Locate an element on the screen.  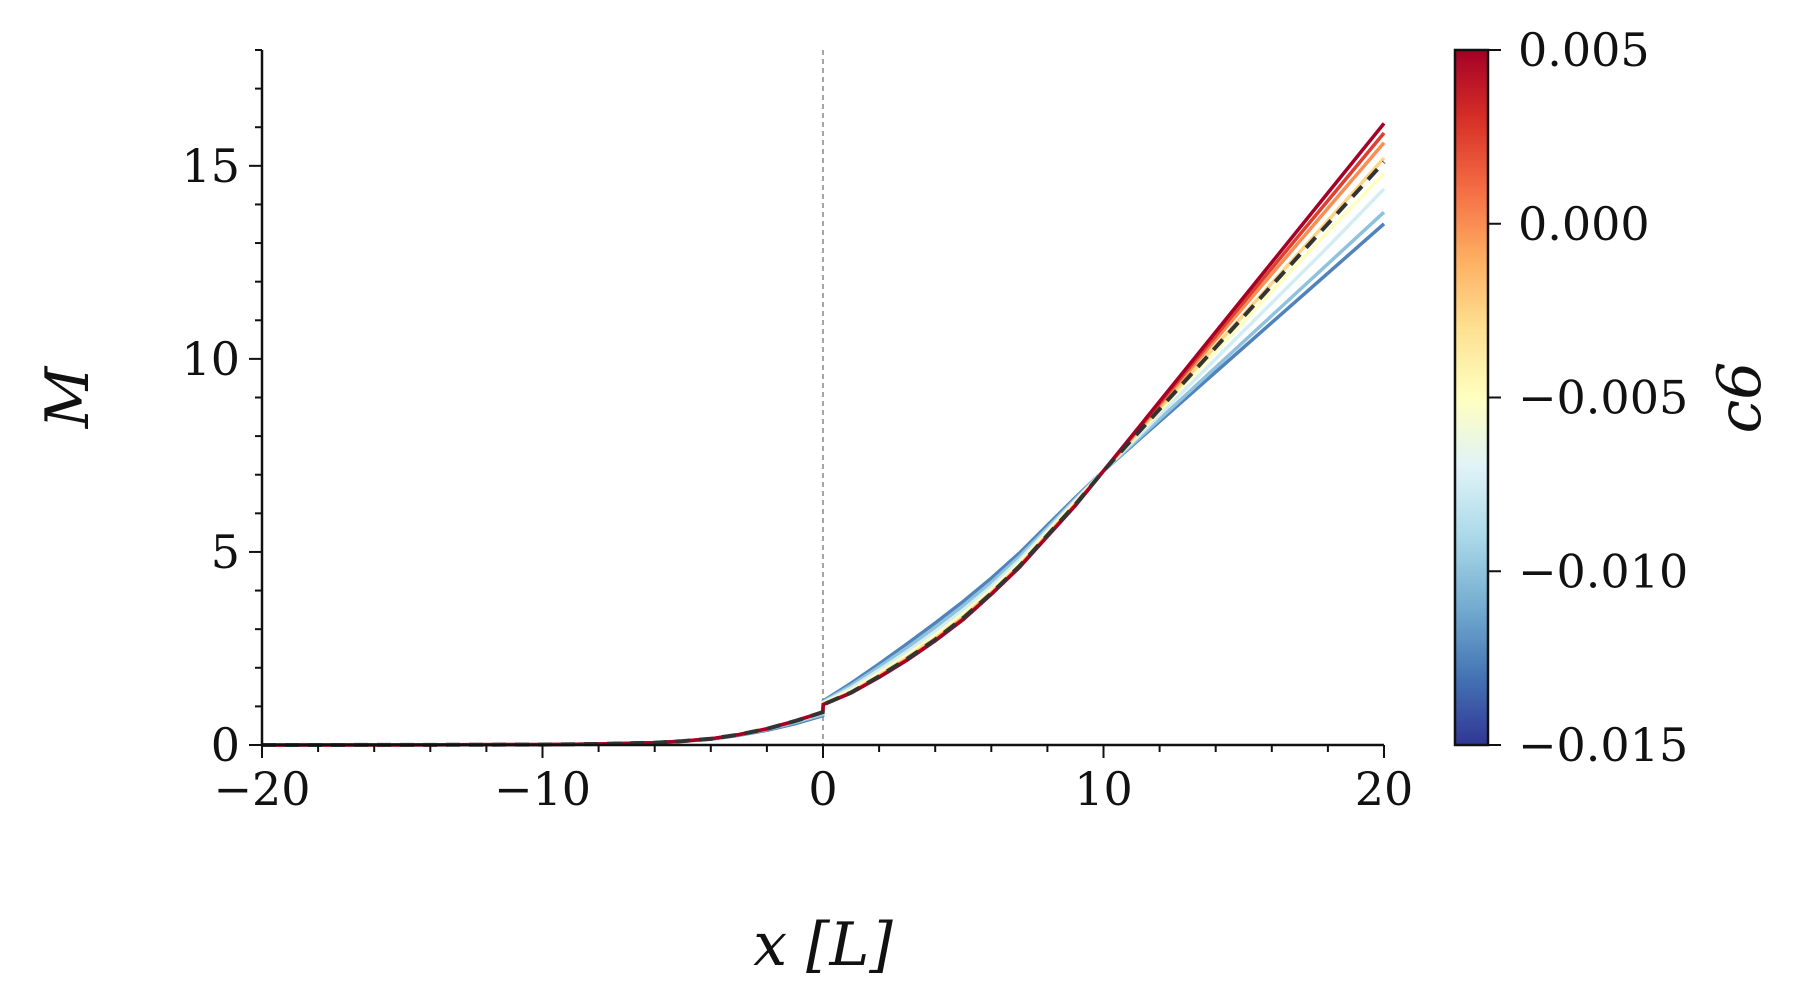
y-tick-label: 0 is located at coordinates (225, 745).